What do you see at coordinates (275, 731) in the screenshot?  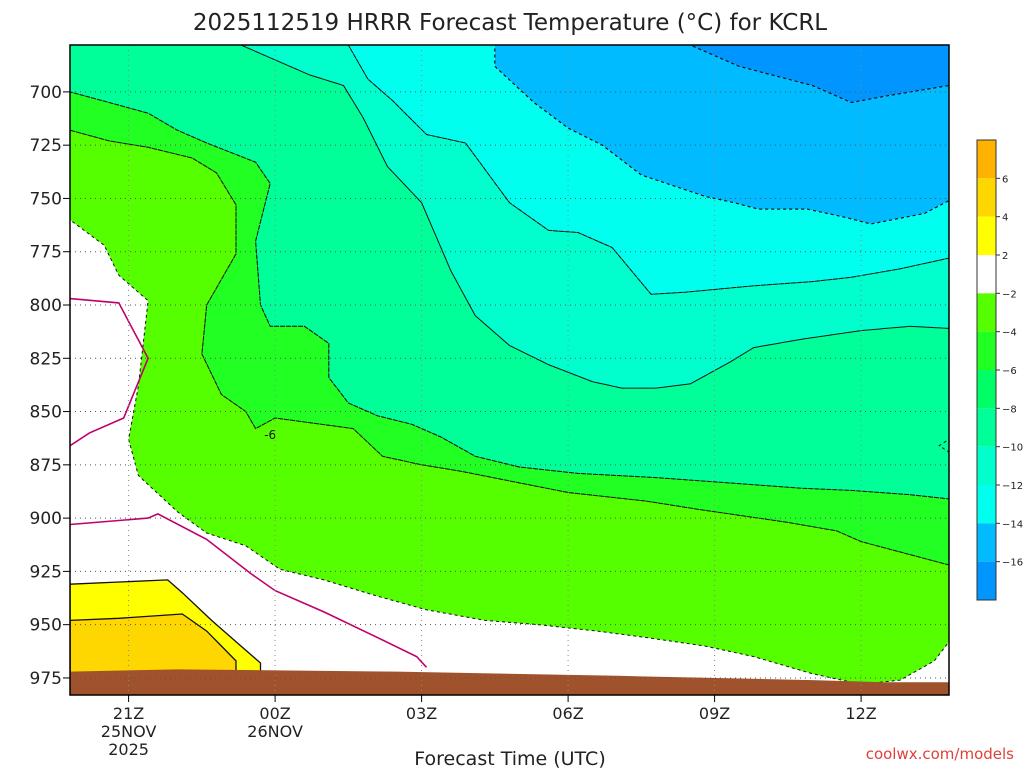 I see `x-tick-sublabel-1-0: 26NOV` at bounding box center [275, 731].